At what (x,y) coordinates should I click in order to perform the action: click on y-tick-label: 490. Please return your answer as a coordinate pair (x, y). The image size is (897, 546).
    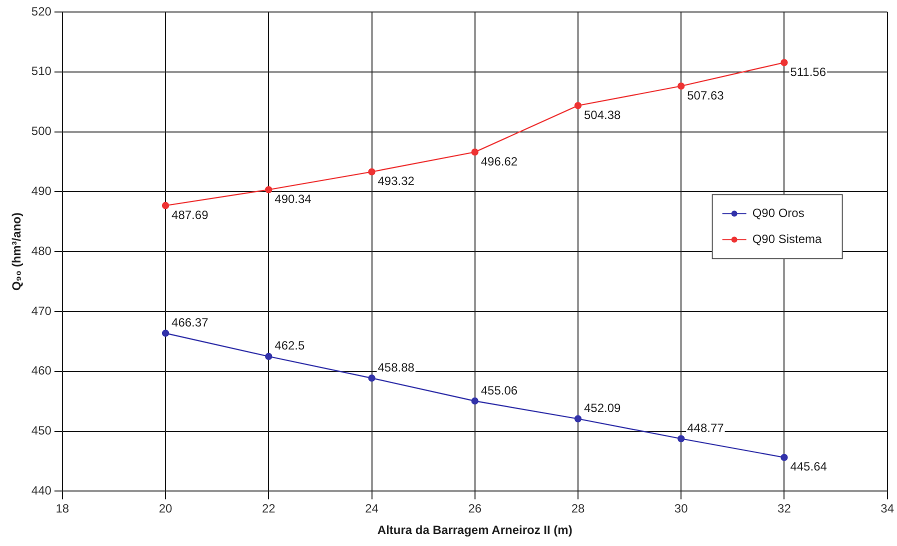
    Looking at the image, I should click on (41, 191).